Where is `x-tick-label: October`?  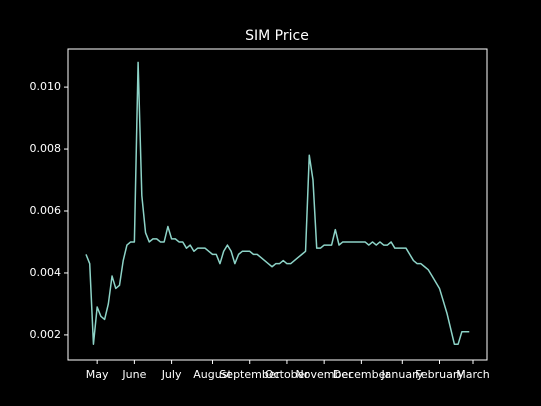
x-tick-label: October is located at coordinates (287, 374).